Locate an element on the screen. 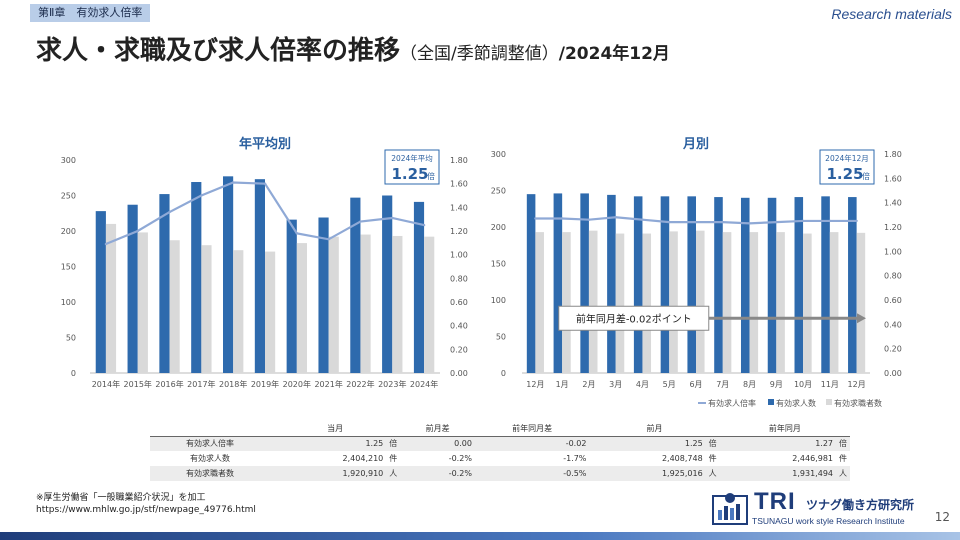 The width and height of the screenshot is (960, 540). cell-current: 1,920,910 is located at coordinates (328, 473).